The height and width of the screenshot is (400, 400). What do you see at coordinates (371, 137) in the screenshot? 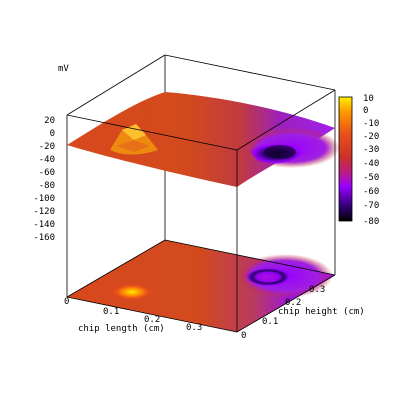
I see `colorbar-tick: -20` at bounding box center [371, 137].